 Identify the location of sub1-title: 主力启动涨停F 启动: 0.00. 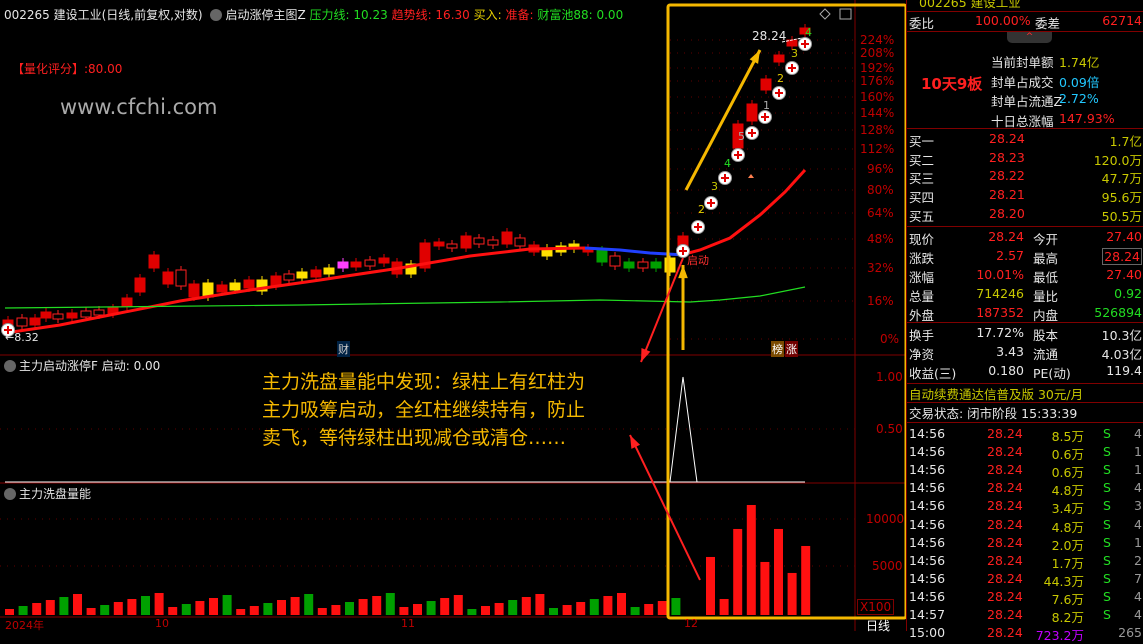
(90, 366).